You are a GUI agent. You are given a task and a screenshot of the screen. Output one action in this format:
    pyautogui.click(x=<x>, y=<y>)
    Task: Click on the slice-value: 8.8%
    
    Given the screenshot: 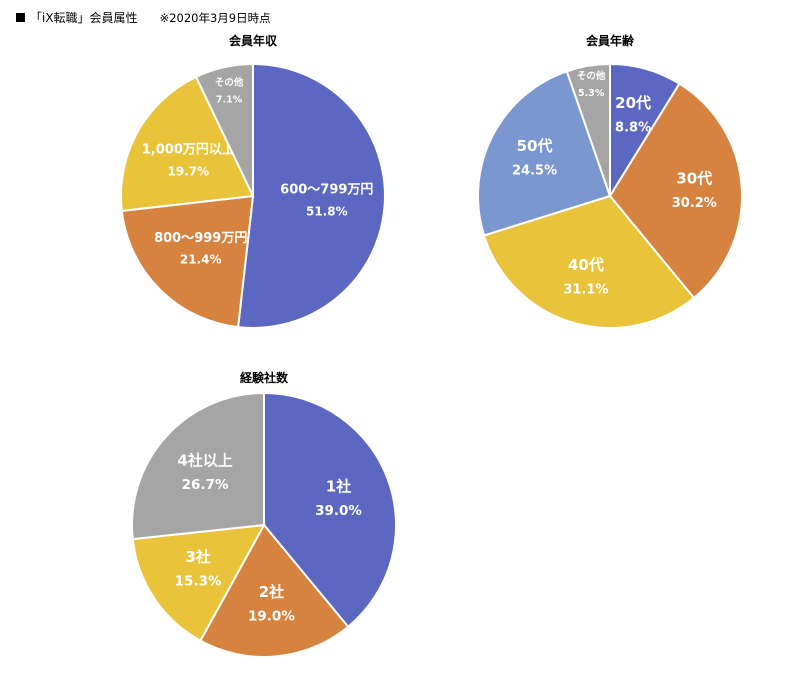 What is the action you would take?
    pyautogui.click(x=633, y=127)
    